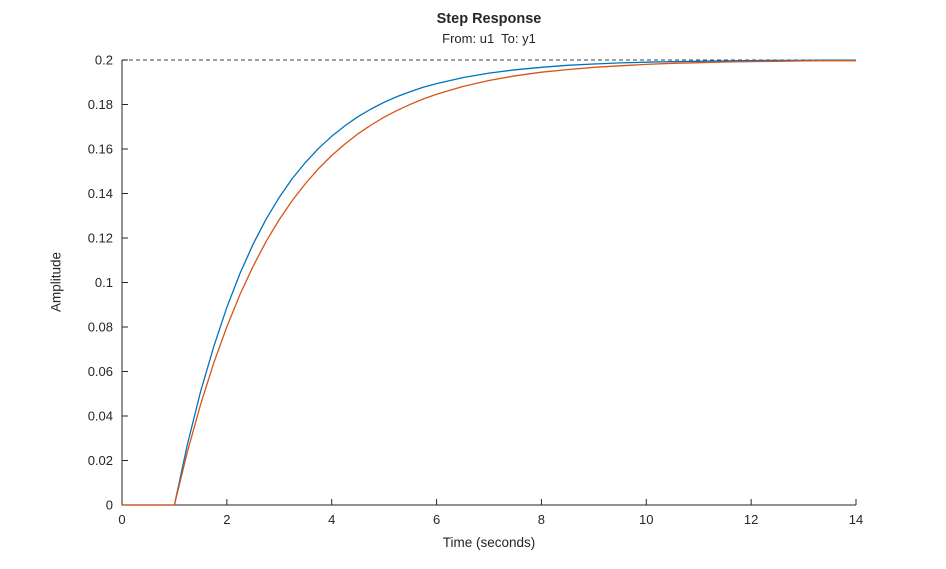  Describe the element at coordinates (100, 193) in the screenshot. I see `y-tick-label: 0.14` at that location.